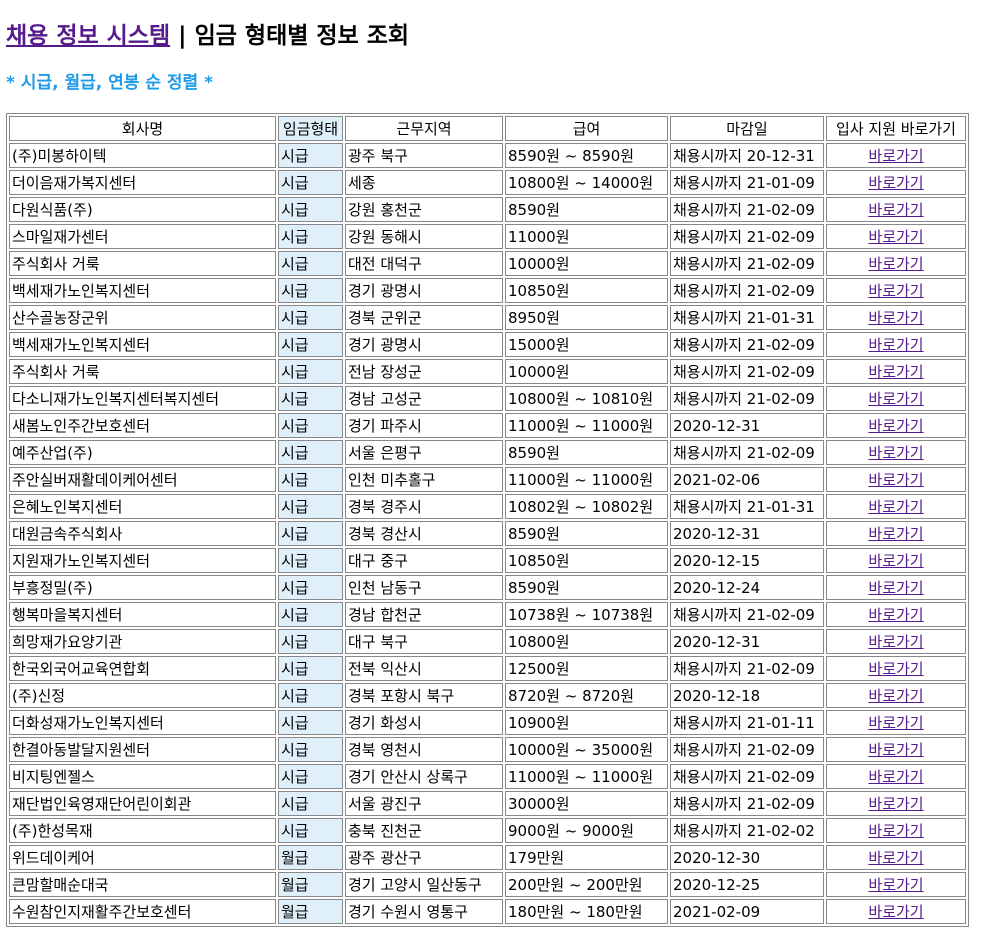 The image size is (998, 927). Describe the element at coordinates (142, 182) in the screenshot. I see `company-cell: 더이음재가복지센터` at that location.